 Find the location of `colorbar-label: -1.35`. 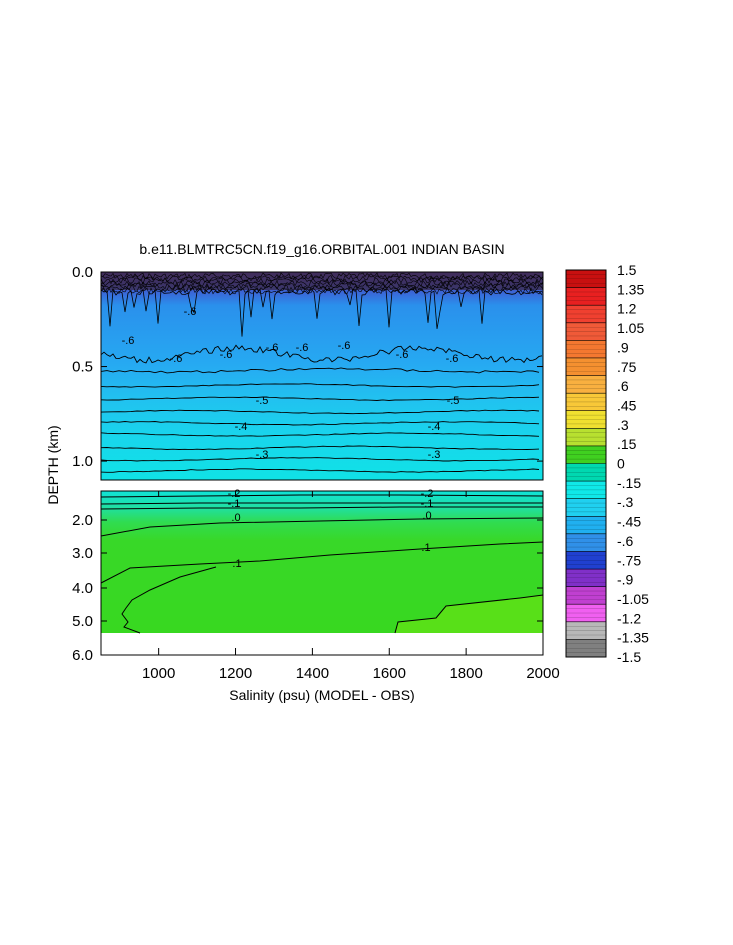

colorbar-label: -1.35 is located at coordinates (633, 638).